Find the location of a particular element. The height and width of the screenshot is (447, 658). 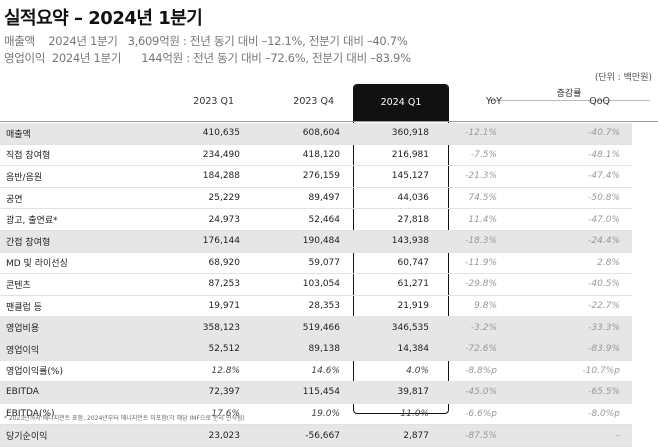

value-yoy: 9.8% is located at coordinates (463, 306).